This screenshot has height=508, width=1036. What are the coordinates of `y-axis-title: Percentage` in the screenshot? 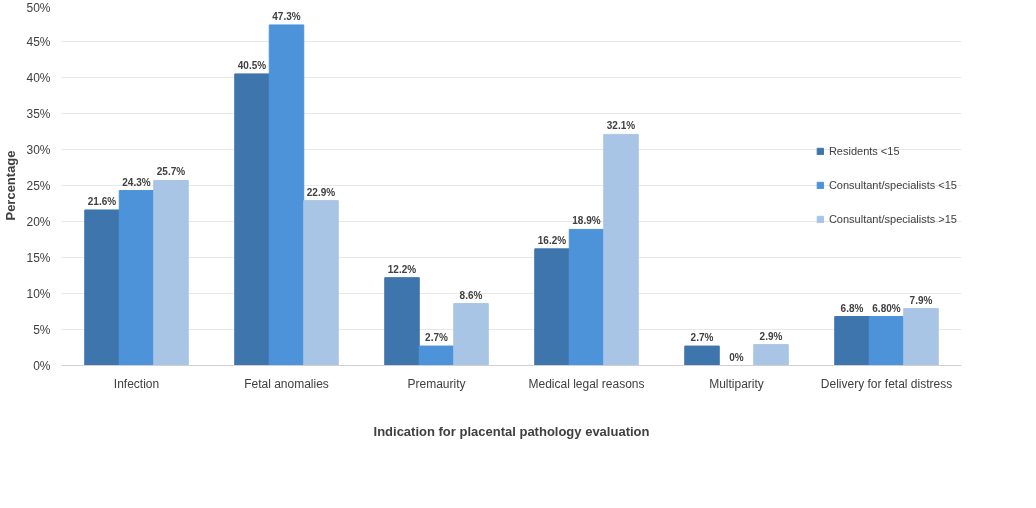 It's located at (11, 185).